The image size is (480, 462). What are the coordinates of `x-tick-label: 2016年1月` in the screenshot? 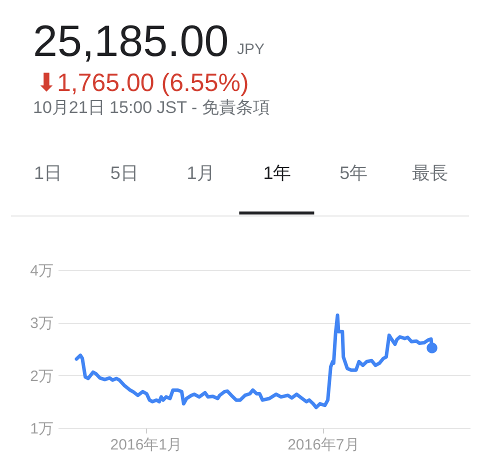 It's located at (146, 445).